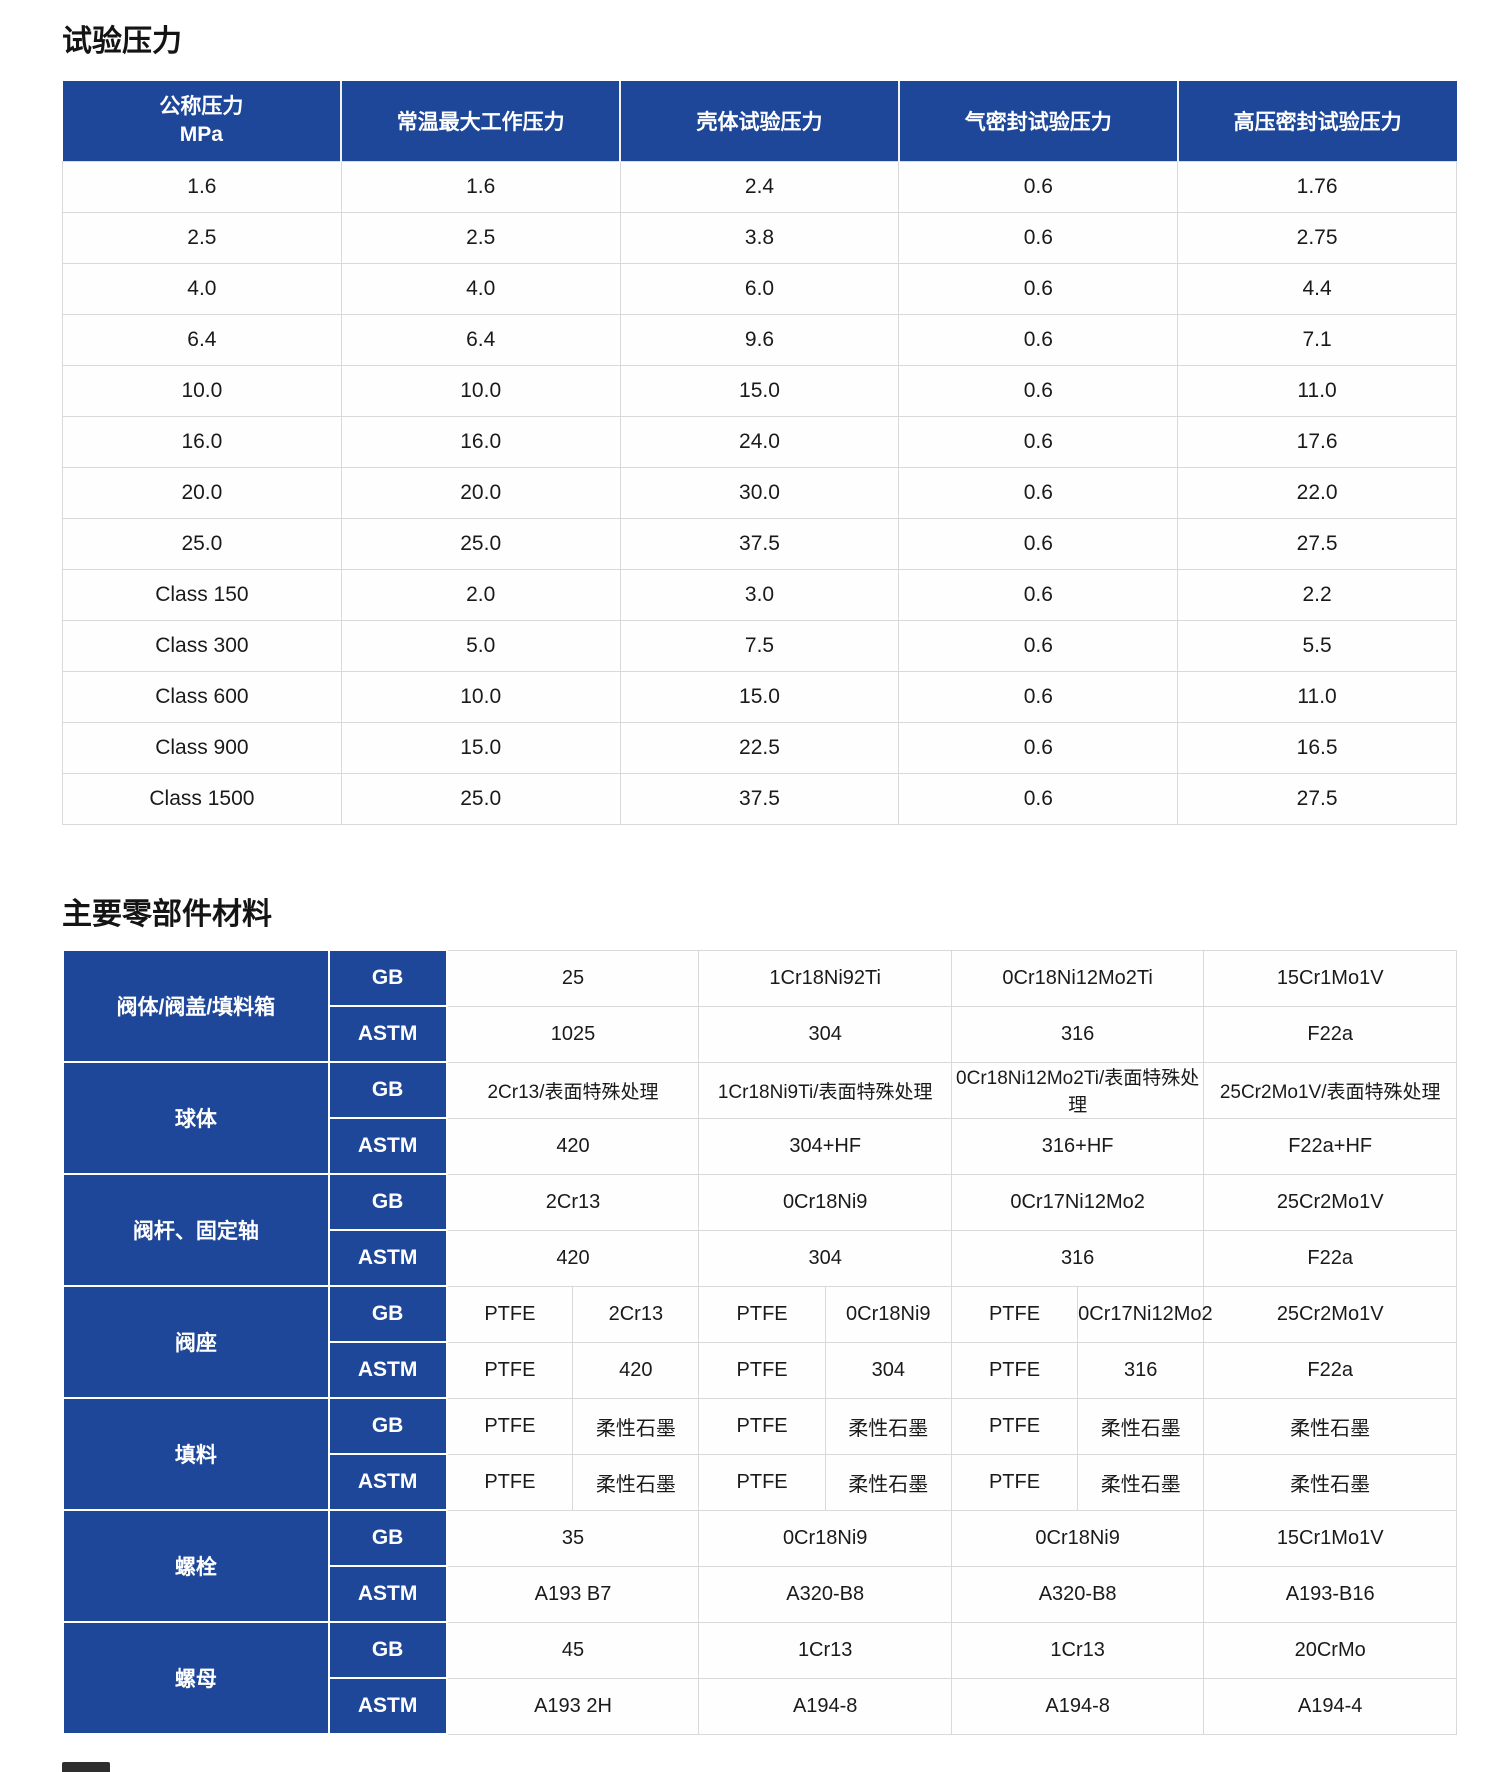 The height and width of the screenshot is (1772, 1500). I want to click on table-cell: 316+HF, so click(1077, 1146).